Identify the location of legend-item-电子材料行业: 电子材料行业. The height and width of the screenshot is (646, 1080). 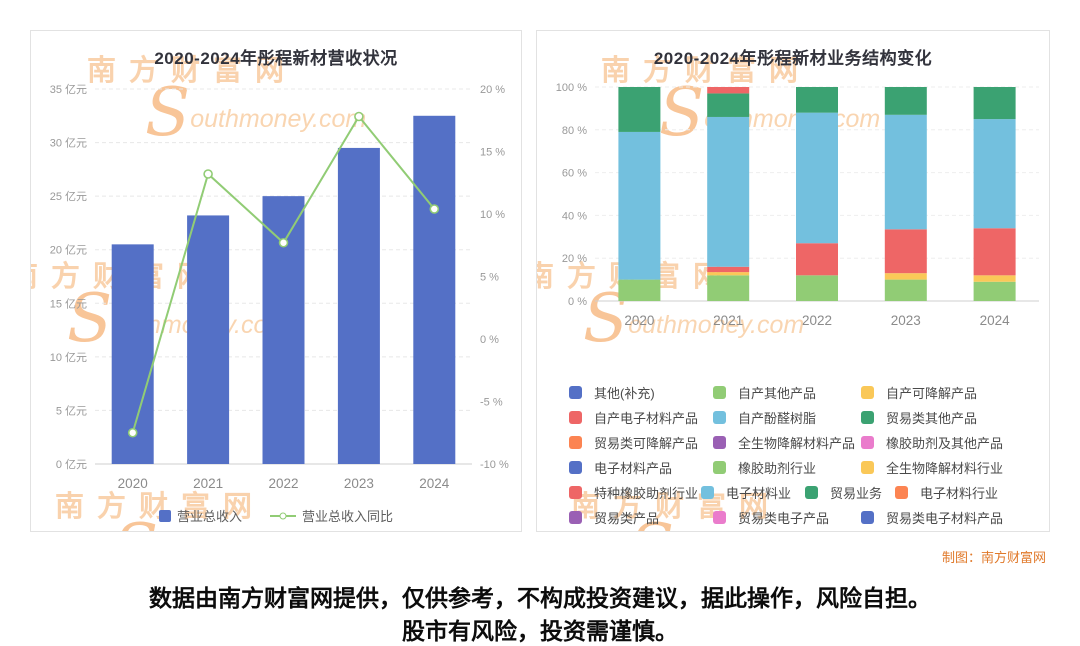
(946, 492).